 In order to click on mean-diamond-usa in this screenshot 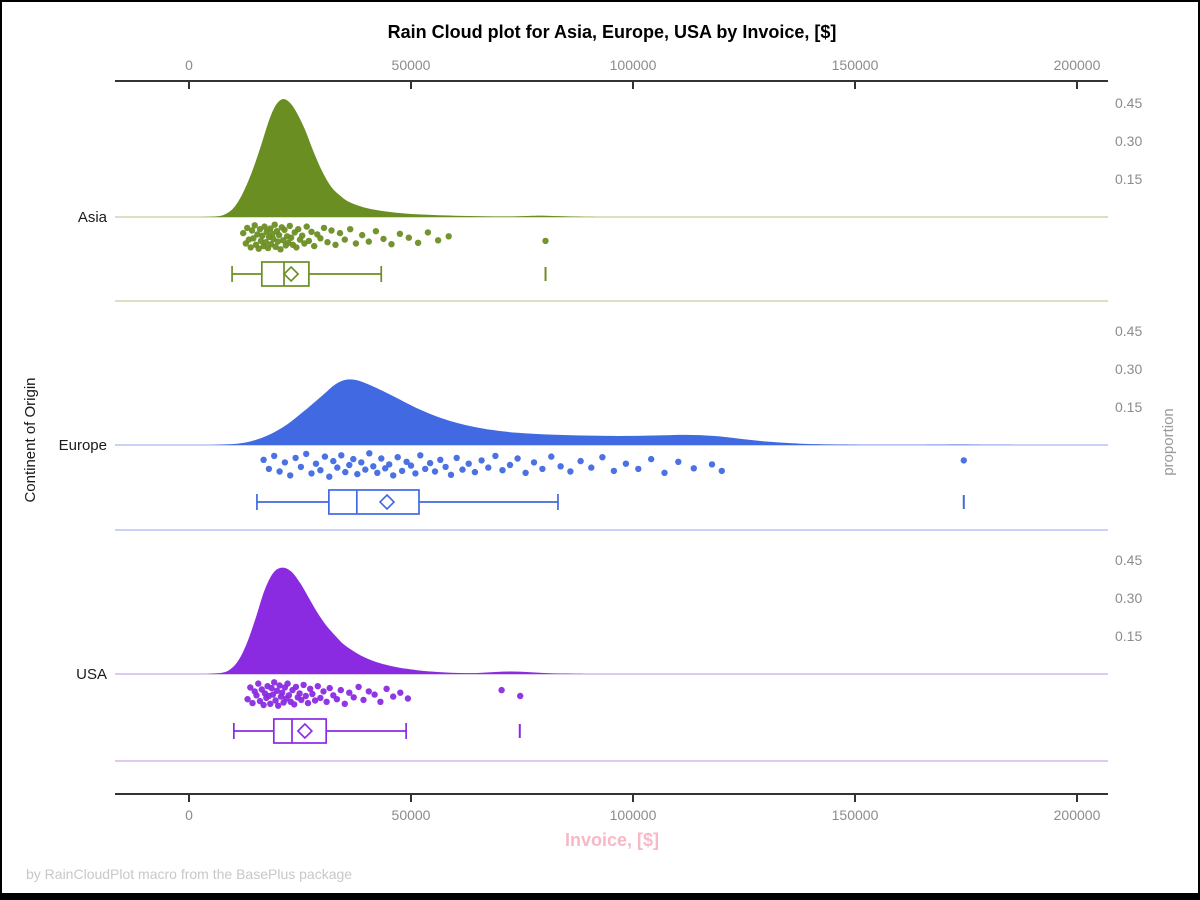, I will do `click(305, 731)`.